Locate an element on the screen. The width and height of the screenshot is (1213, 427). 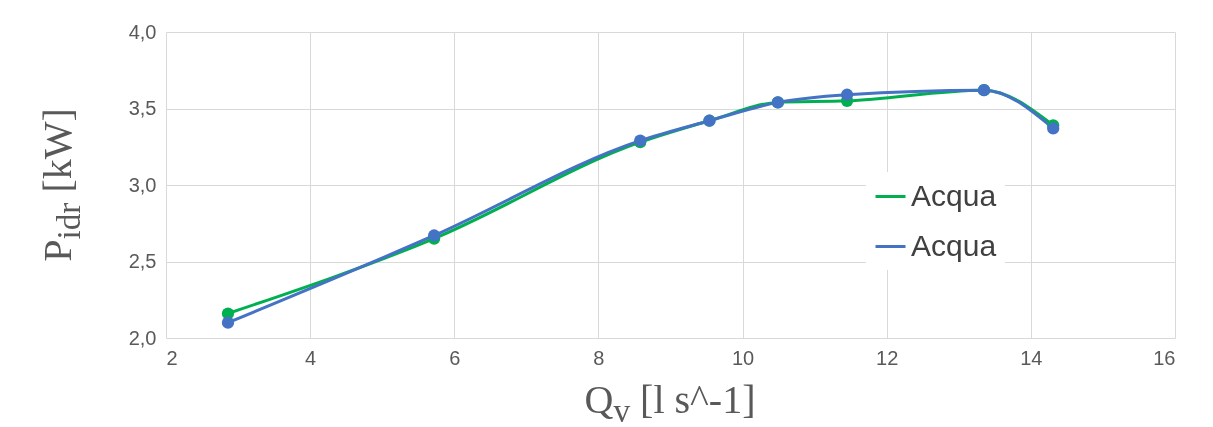
x-tick-label: 2 is located at coordinates (172, 357).